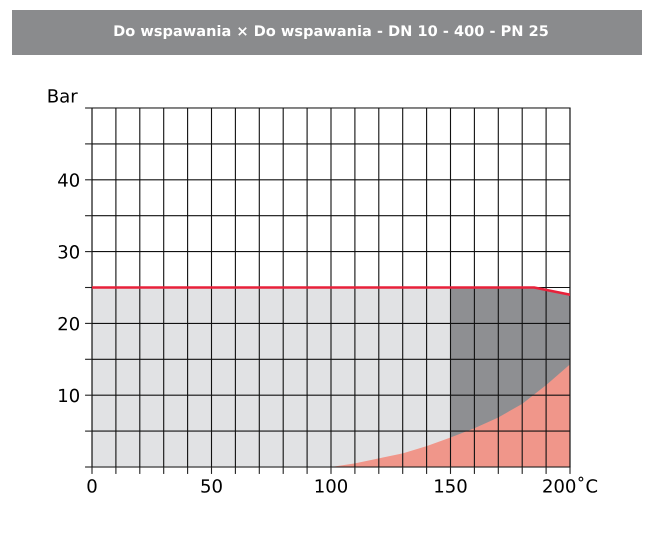  Describe the element at coordinates (332, 486) in the screenshot. I see `x-tick-label: 100` at that location.